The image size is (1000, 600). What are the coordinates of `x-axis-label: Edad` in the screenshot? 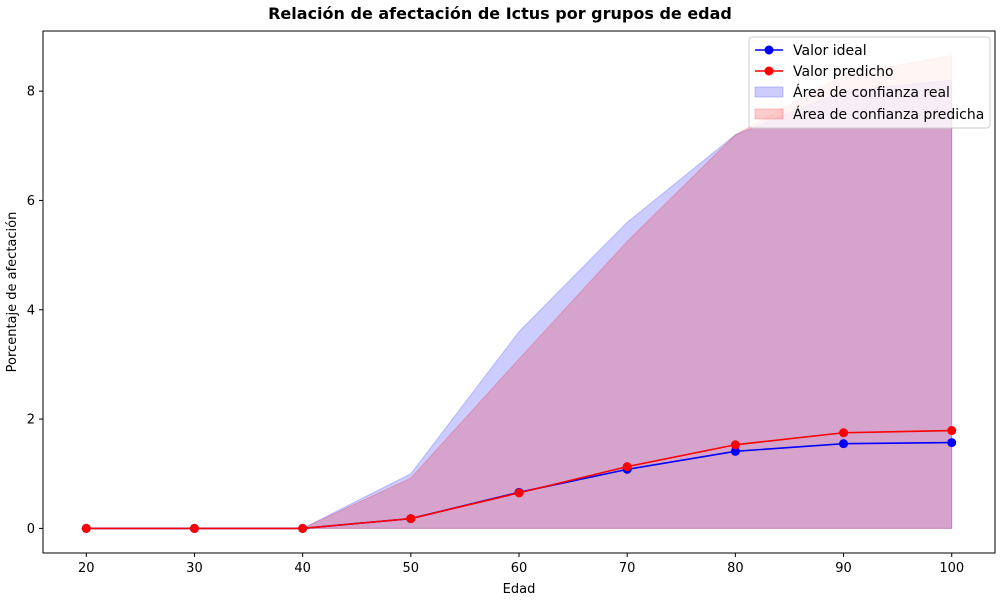 It's located at (519, 589).